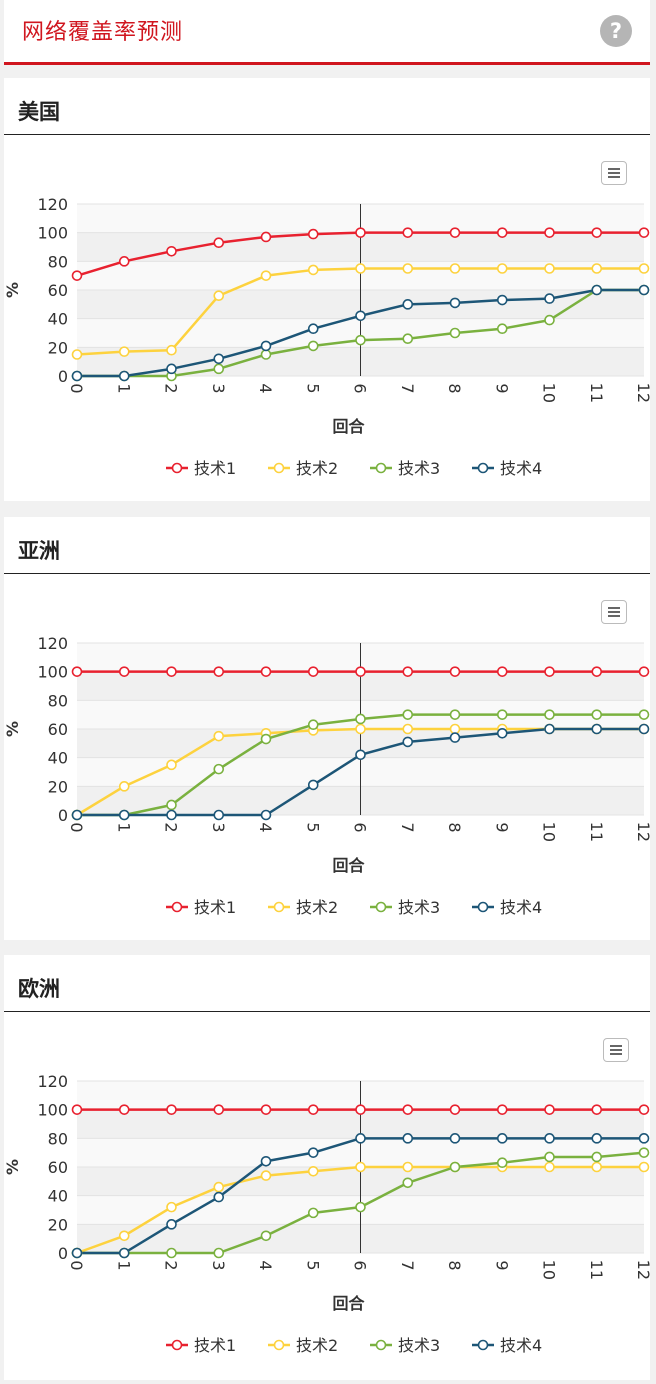 The width and height of the screenshot is (656, 1384). What do you see at coordinates (616, 31) in the screenshot?
I see `question-mark-icon: ?` at bounding box center [616, 31].